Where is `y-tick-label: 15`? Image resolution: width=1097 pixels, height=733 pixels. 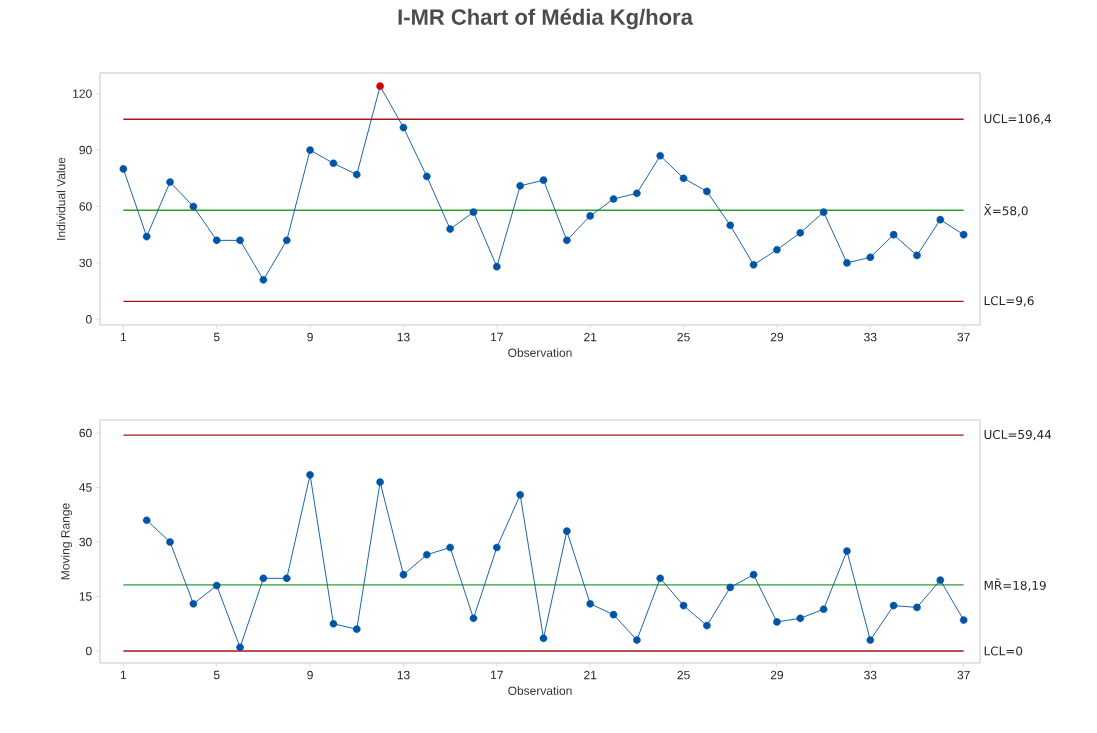
y-tick-label: 15 is located at coordinates (85, 596).